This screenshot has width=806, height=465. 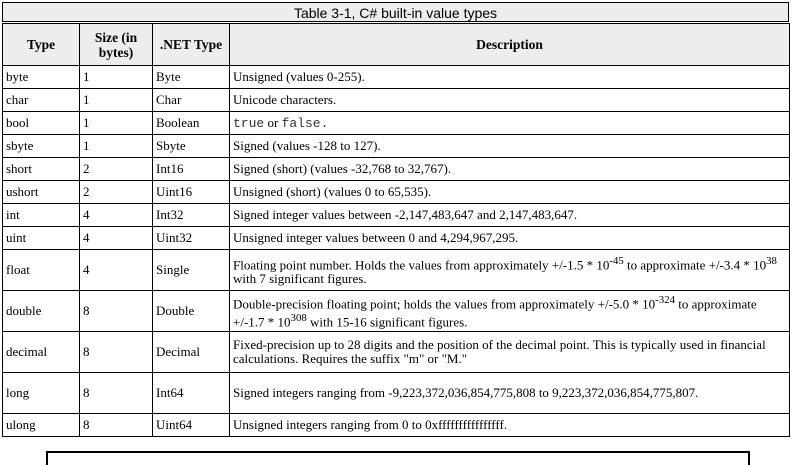 I want to click on cell-type: uint, so click(x=41, y=238).